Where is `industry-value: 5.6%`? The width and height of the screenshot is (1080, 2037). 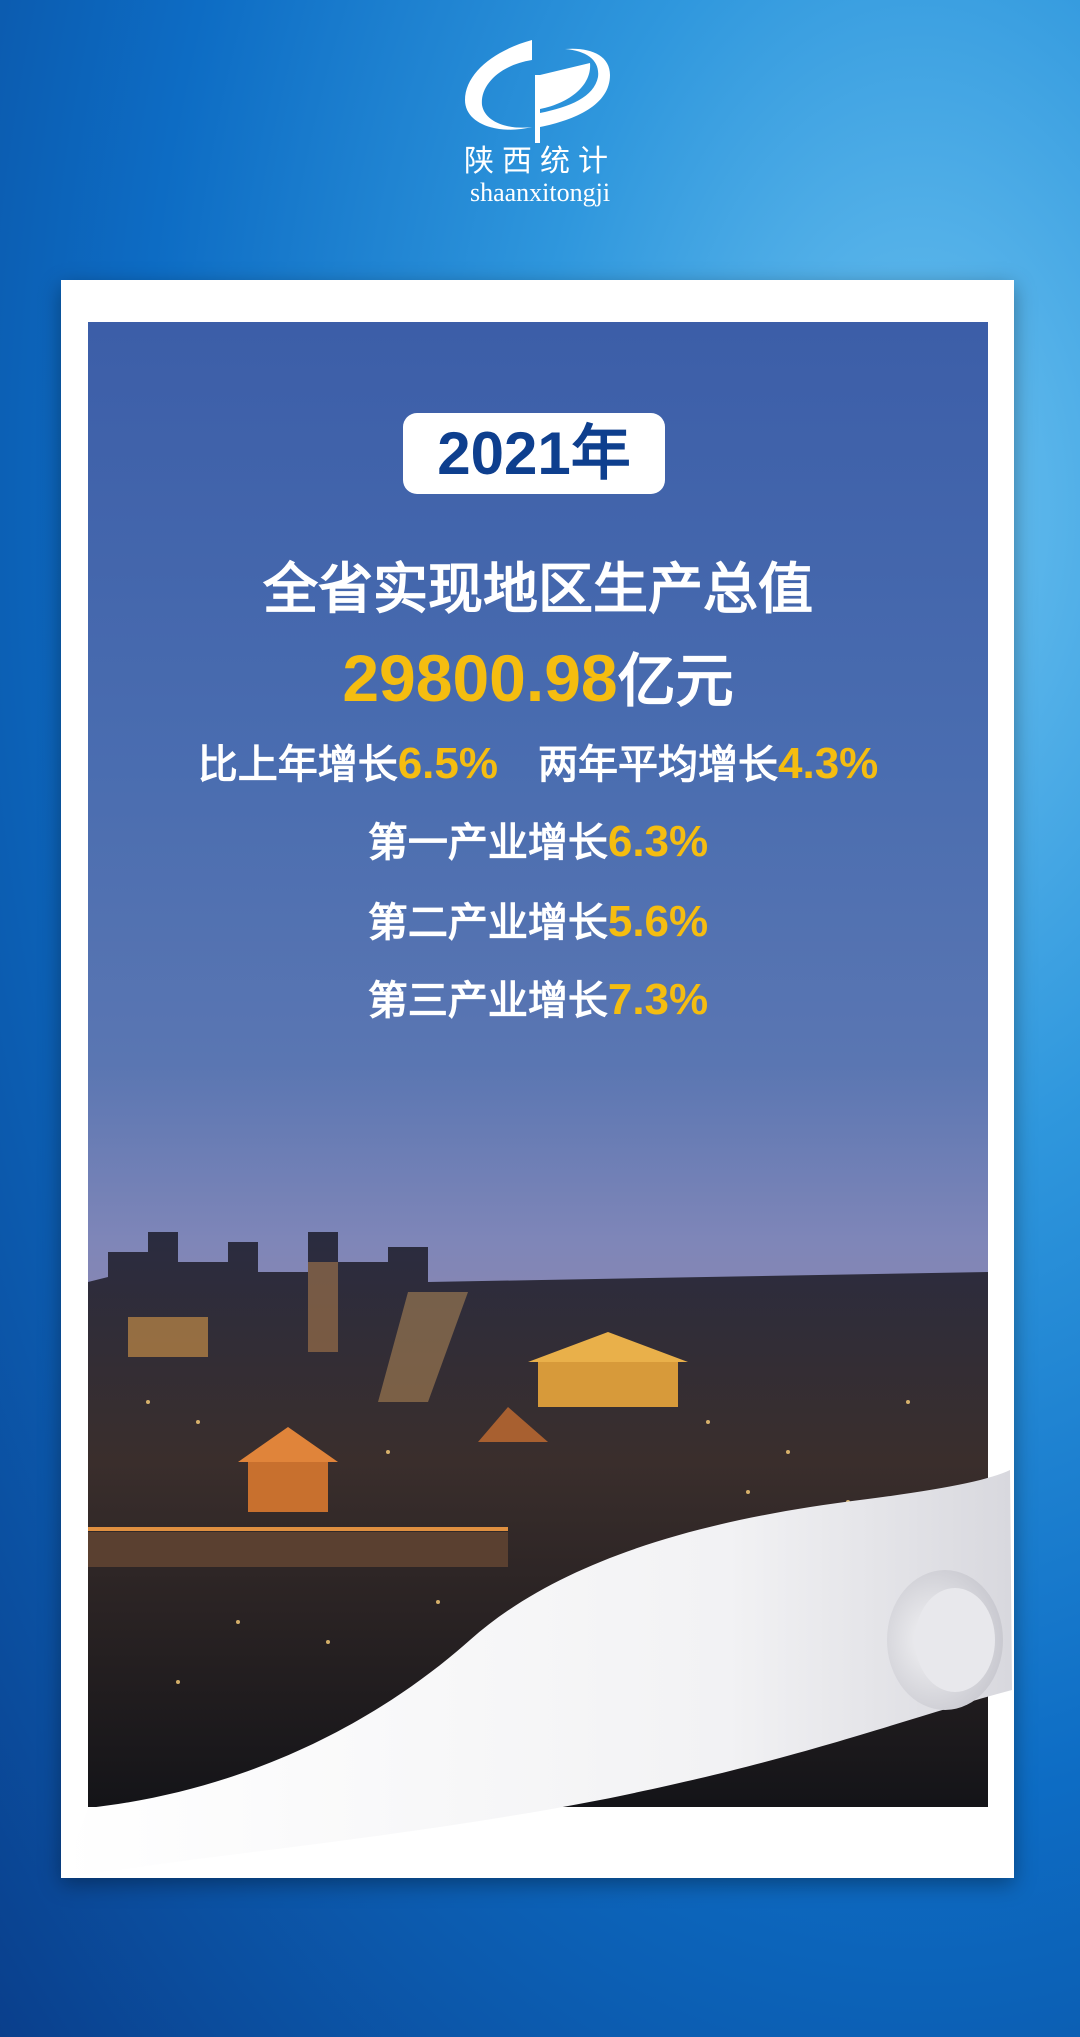 industry-value: 5.6% is located at coordinates (658, 921).